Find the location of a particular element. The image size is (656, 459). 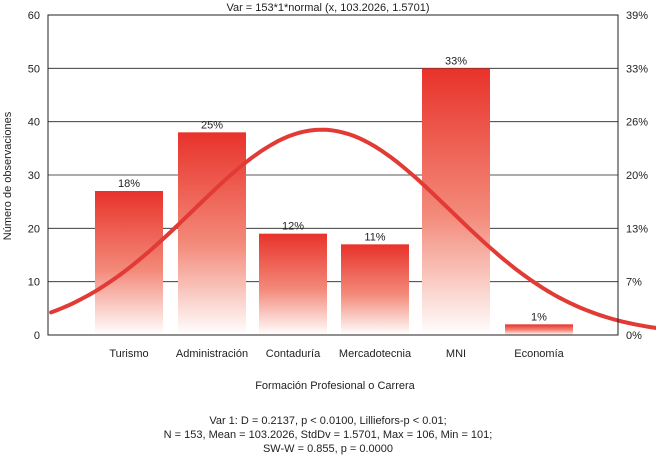

data-label: 33% is located at coordinates (456, 61).